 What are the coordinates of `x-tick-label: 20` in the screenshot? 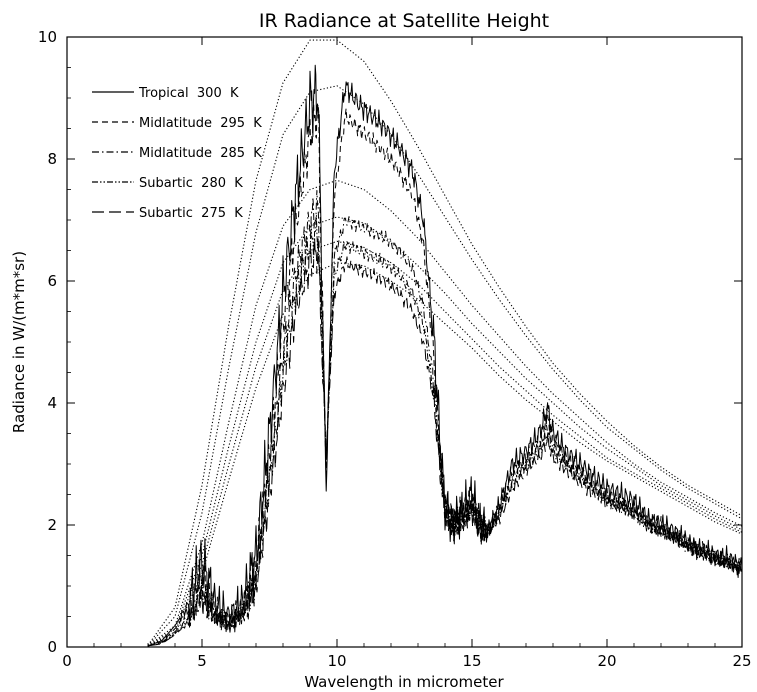 It's located at (606, 661).